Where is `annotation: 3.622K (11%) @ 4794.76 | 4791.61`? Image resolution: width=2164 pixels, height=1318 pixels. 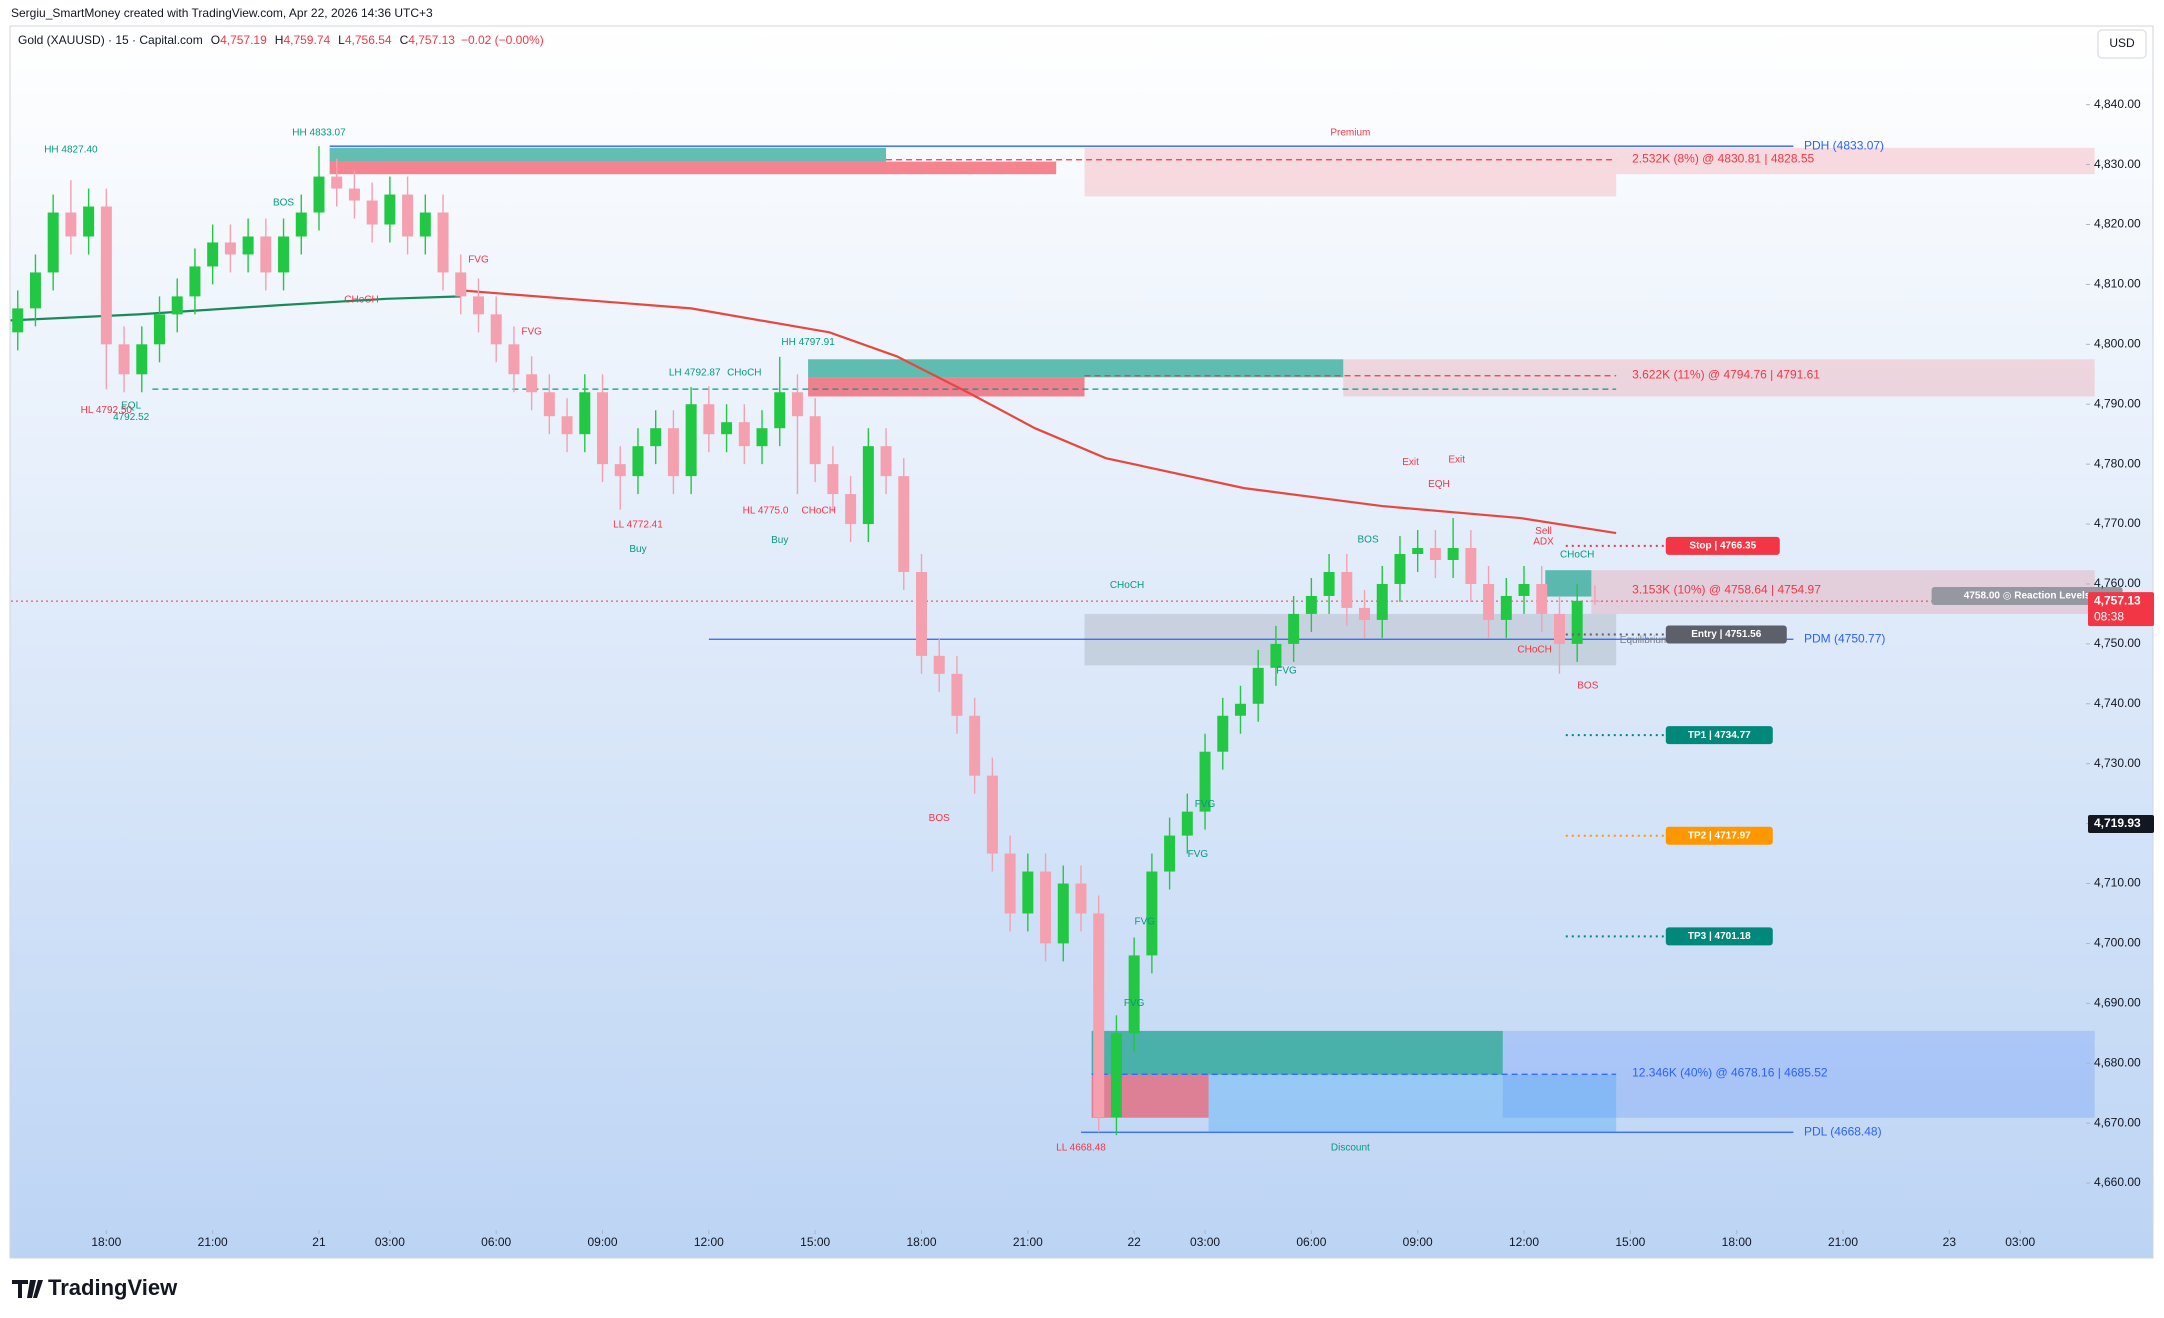 annotation: 3.622K (11%) @ 4794.76 | 4791.61 is located at coordinates (1726, 375).